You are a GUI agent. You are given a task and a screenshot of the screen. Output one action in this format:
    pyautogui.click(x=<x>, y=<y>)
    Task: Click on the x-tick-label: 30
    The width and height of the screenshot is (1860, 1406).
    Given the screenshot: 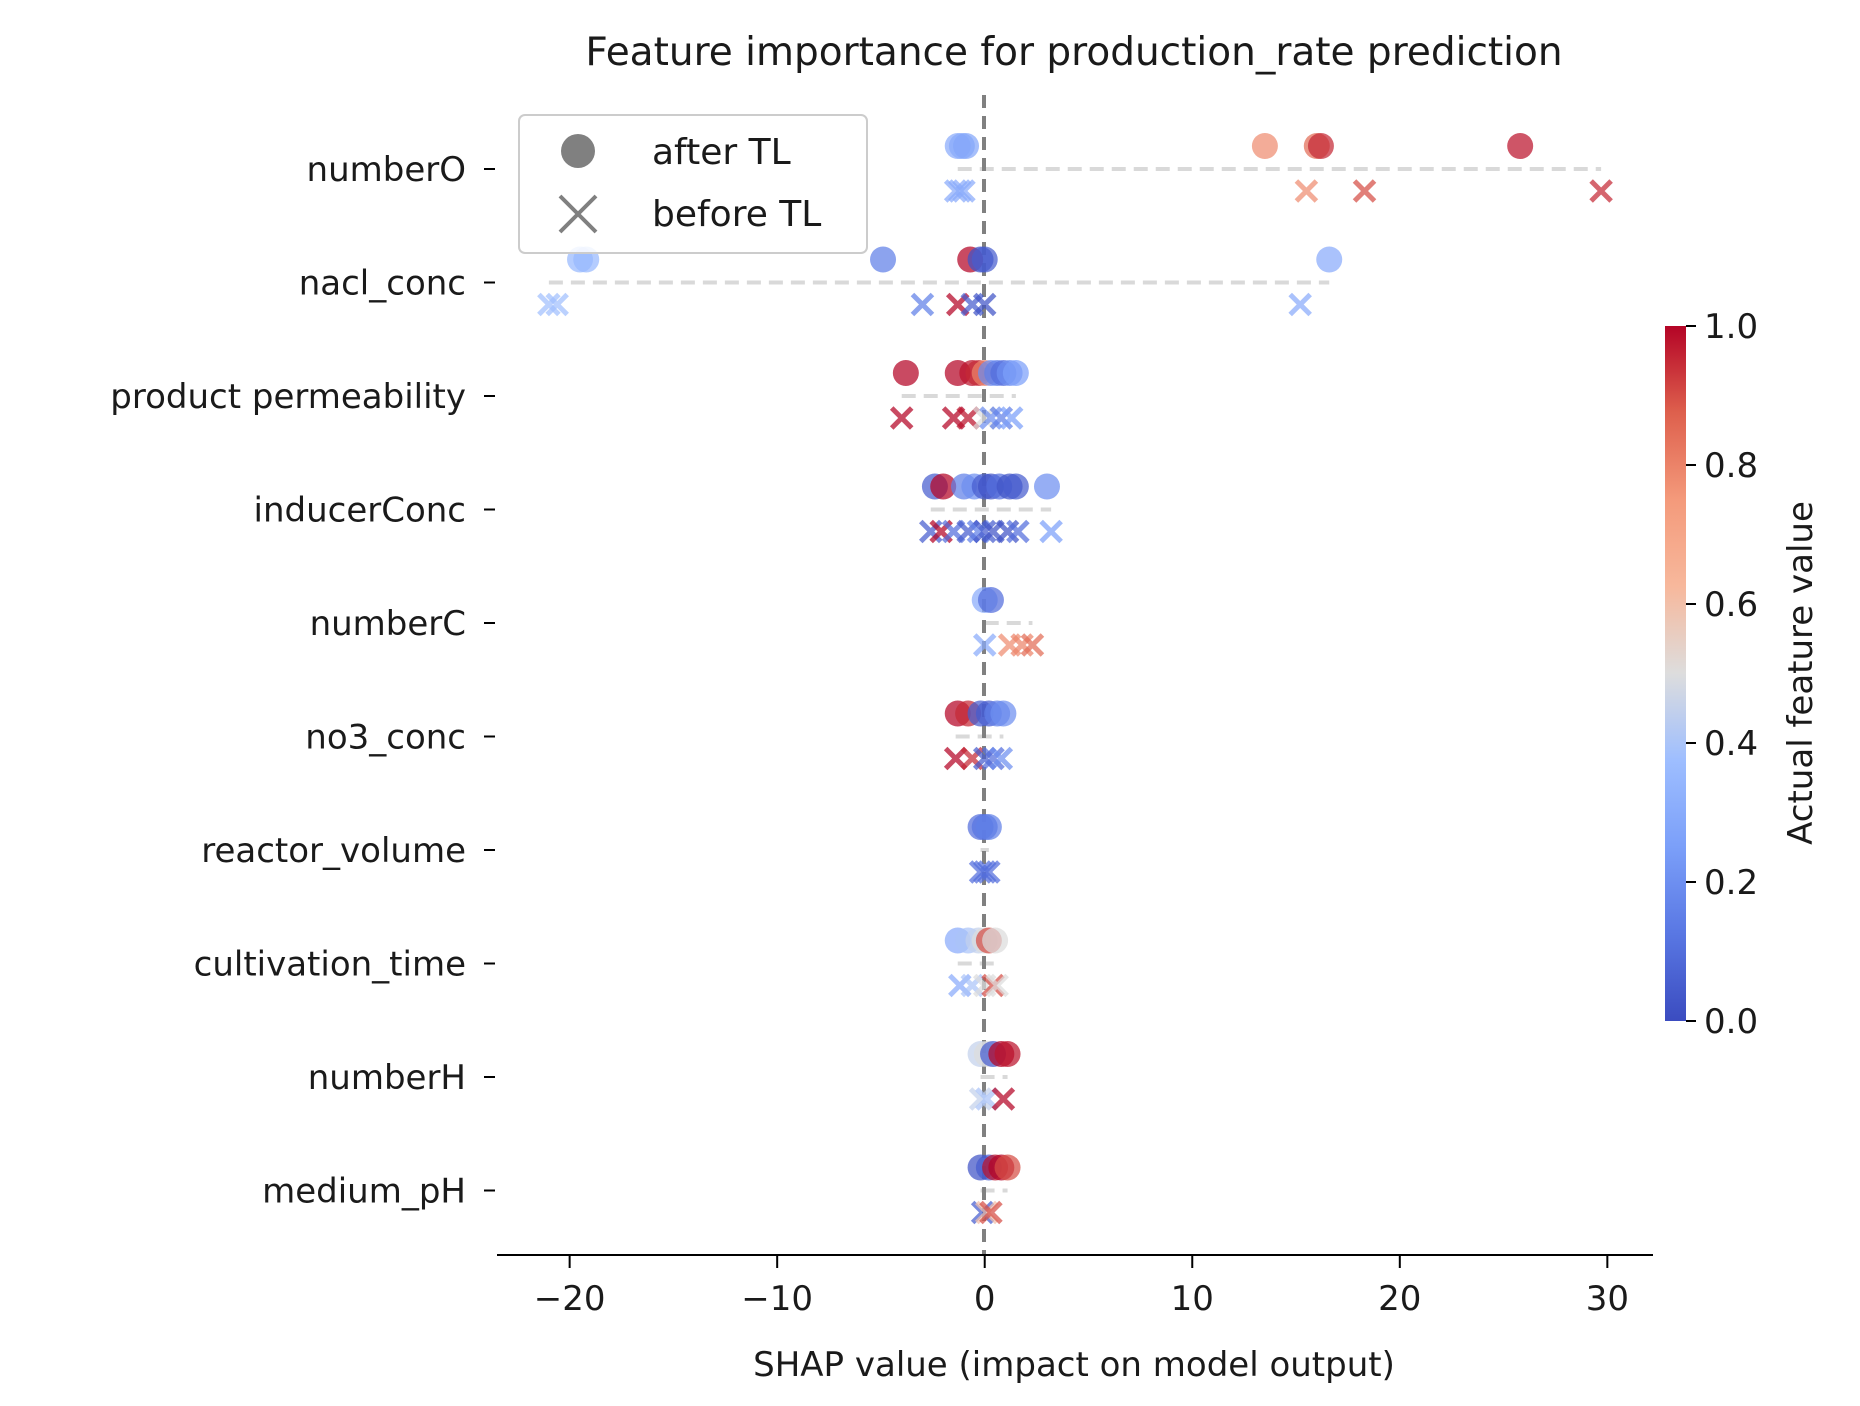 What is the action you would take?
    pyautogui.click(x=1607, y=1299)
    